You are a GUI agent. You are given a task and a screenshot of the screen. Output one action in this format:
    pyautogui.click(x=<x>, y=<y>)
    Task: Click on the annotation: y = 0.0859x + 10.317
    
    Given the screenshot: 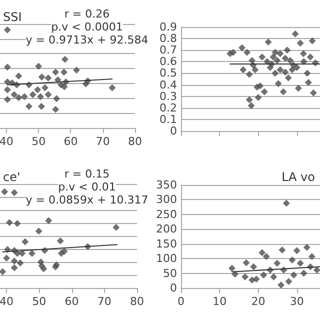 What is the action you would take?
    pyautogui.click(x=87, y=200)
    